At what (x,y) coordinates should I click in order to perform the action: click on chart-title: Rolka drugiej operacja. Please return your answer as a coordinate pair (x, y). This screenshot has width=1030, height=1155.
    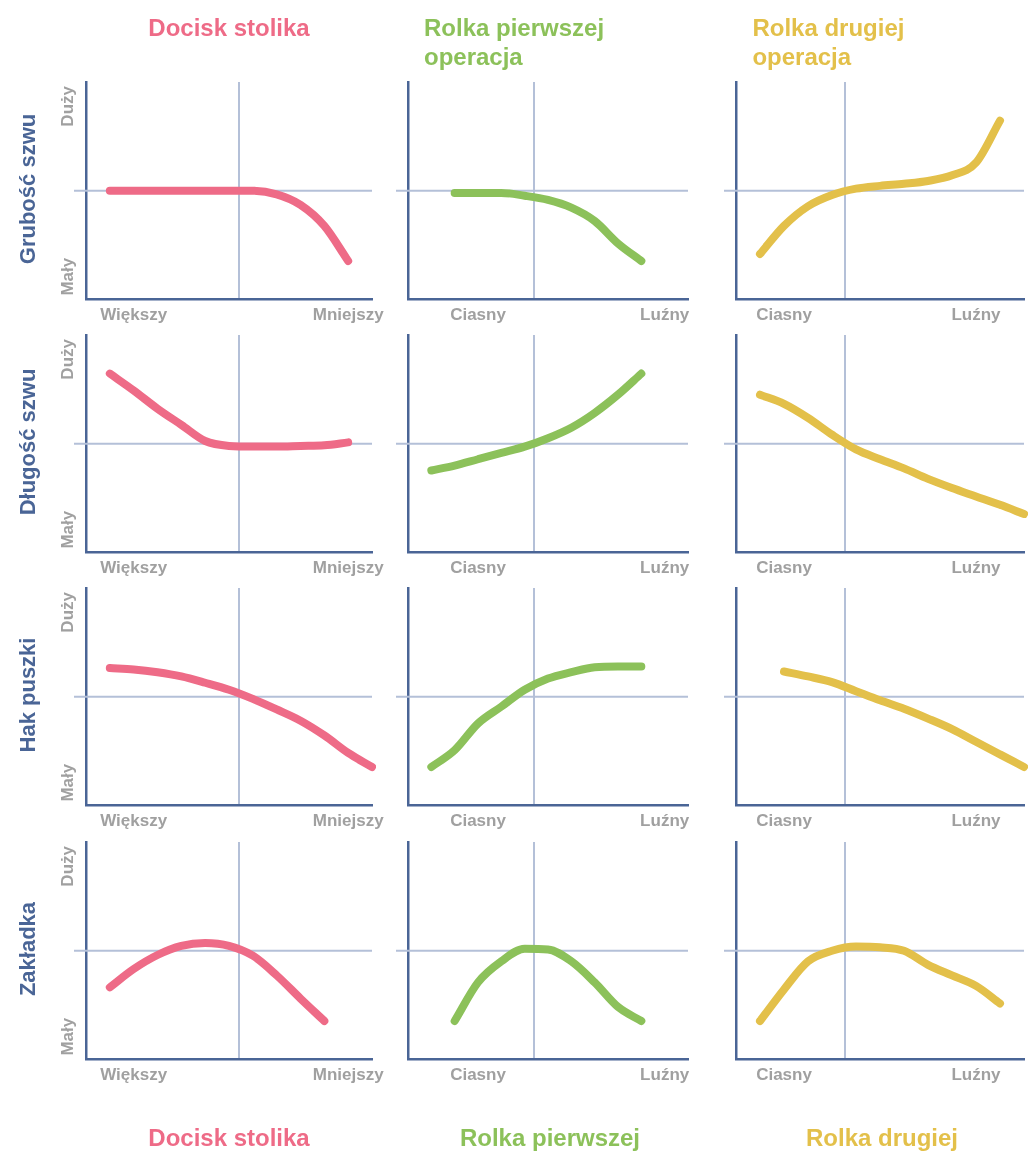
    Looking at the image, I should click on (829, 43).